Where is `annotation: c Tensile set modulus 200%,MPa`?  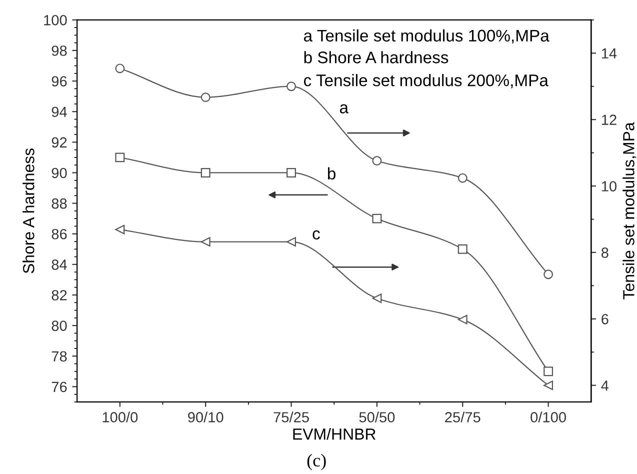 annotation: c Tensile set modulus 200%,MPa is located at coordinates (426, 81).